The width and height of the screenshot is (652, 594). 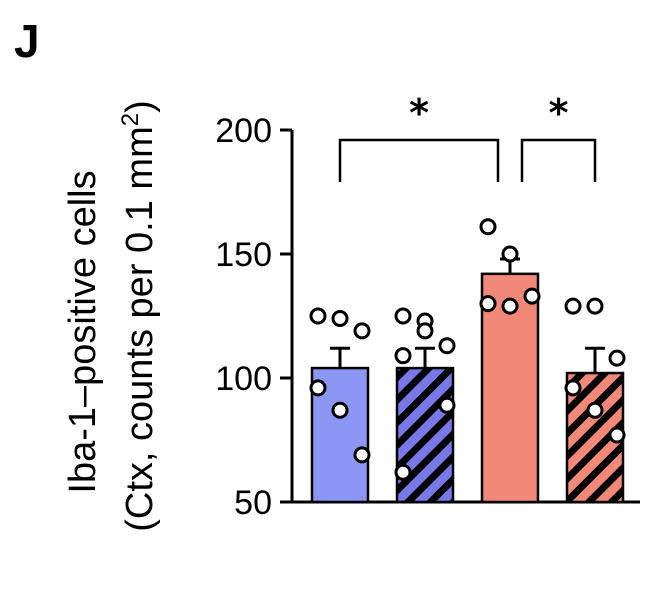 I want to click on y-tick-label: 150, so click(x=243, y=255).